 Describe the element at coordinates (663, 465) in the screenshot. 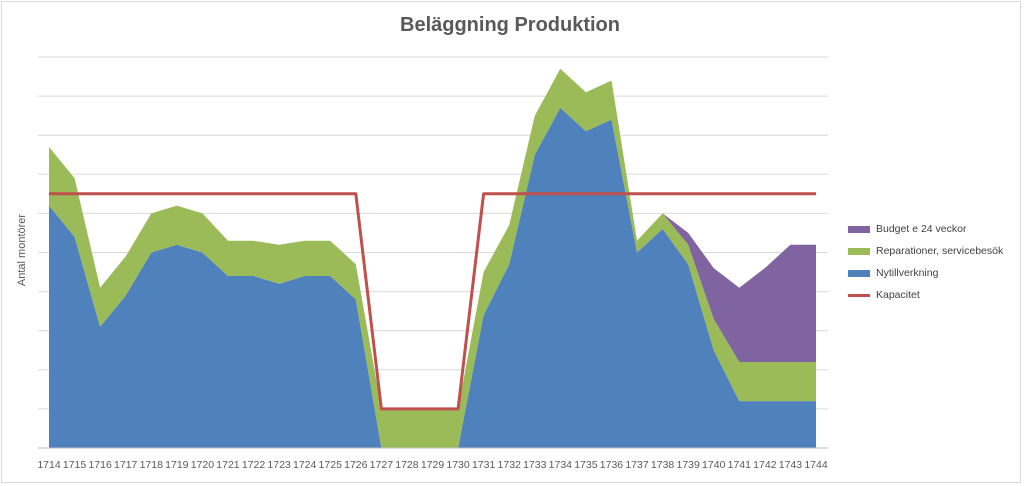

I see `x-tick-label: 1738` at that location.